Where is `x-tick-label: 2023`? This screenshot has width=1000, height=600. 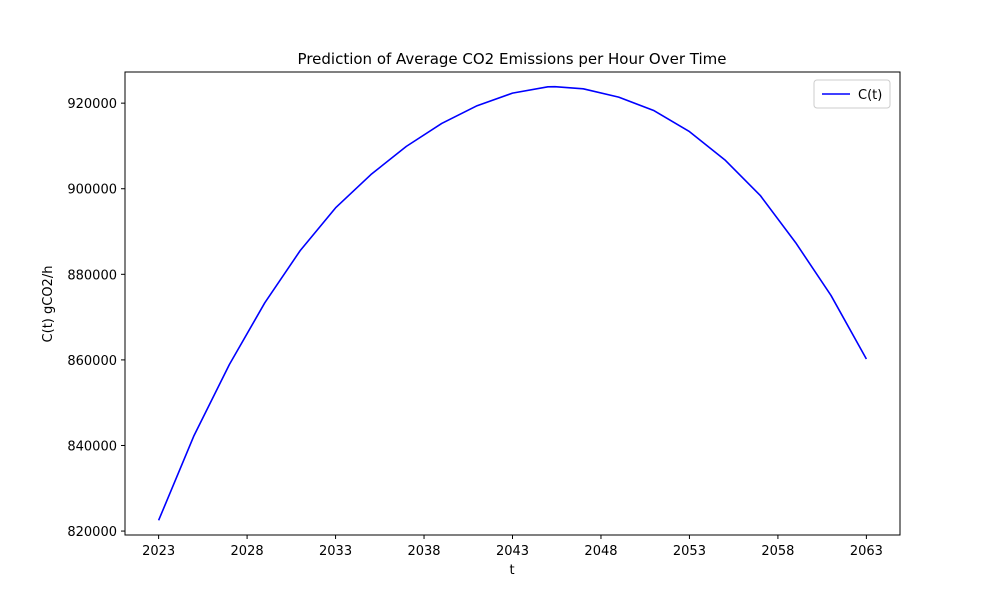 x-tick-label: 2023 is located at coordinates (158, 551).